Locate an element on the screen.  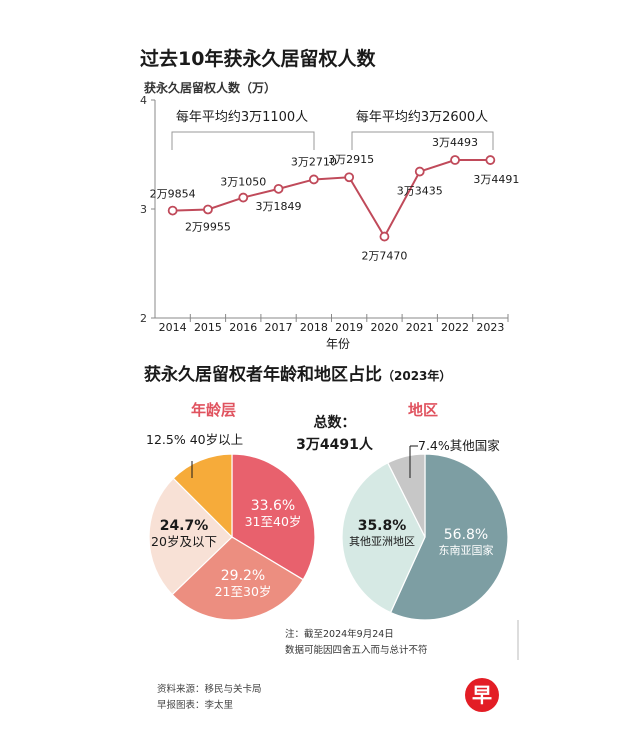
zaobao-logo: 早 is located at coordinates (482, 695).